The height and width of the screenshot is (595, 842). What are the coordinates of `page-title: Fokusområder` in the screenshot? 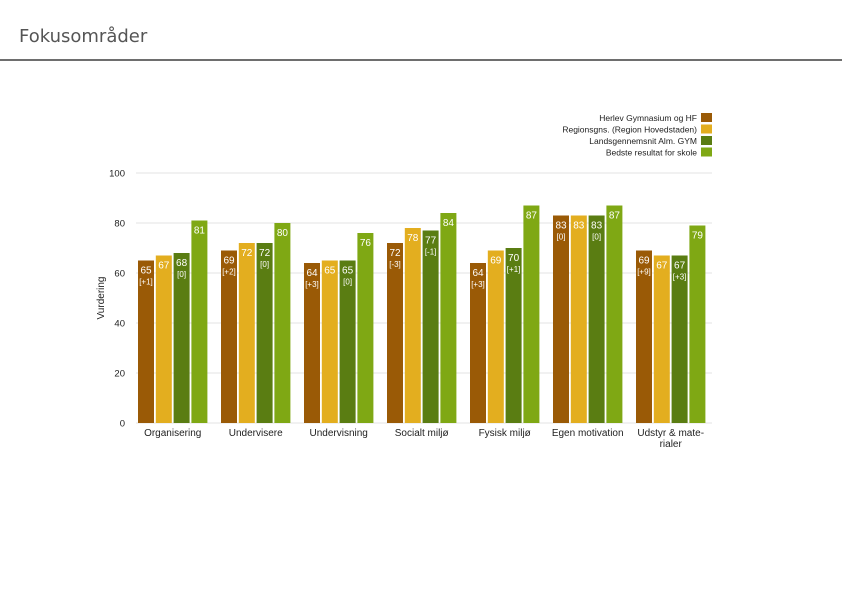 It's located at (83, 36).